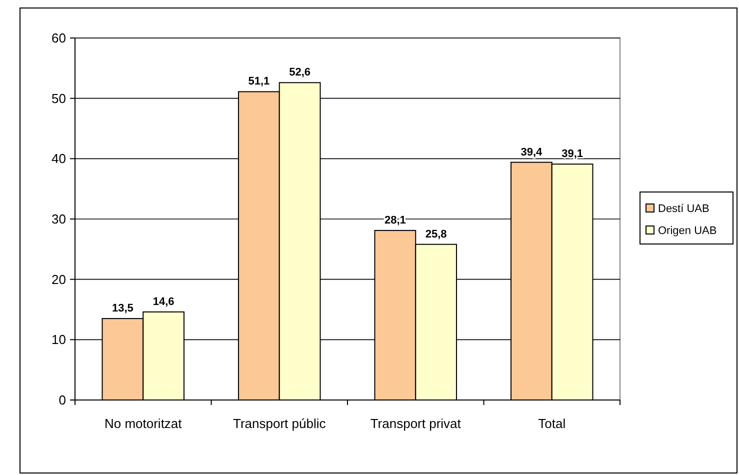  Describe the element at coordinates (573, 154) in the screenshot. I see `data-label: 39,1` at that location.